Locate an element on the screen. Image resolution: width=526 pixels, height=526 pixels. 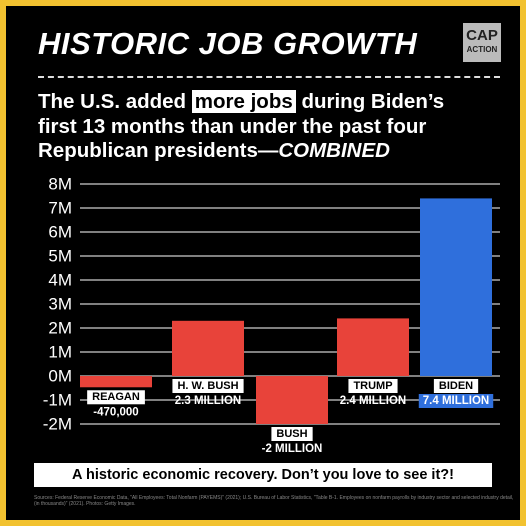
subtitle-text: during Biden’s is located at coordinates (373, 101).